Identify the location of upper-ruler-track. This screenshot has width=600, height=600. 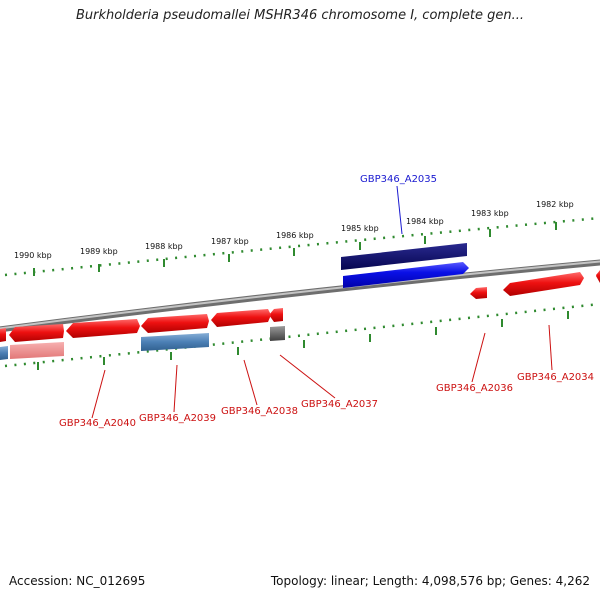
(302, 246).